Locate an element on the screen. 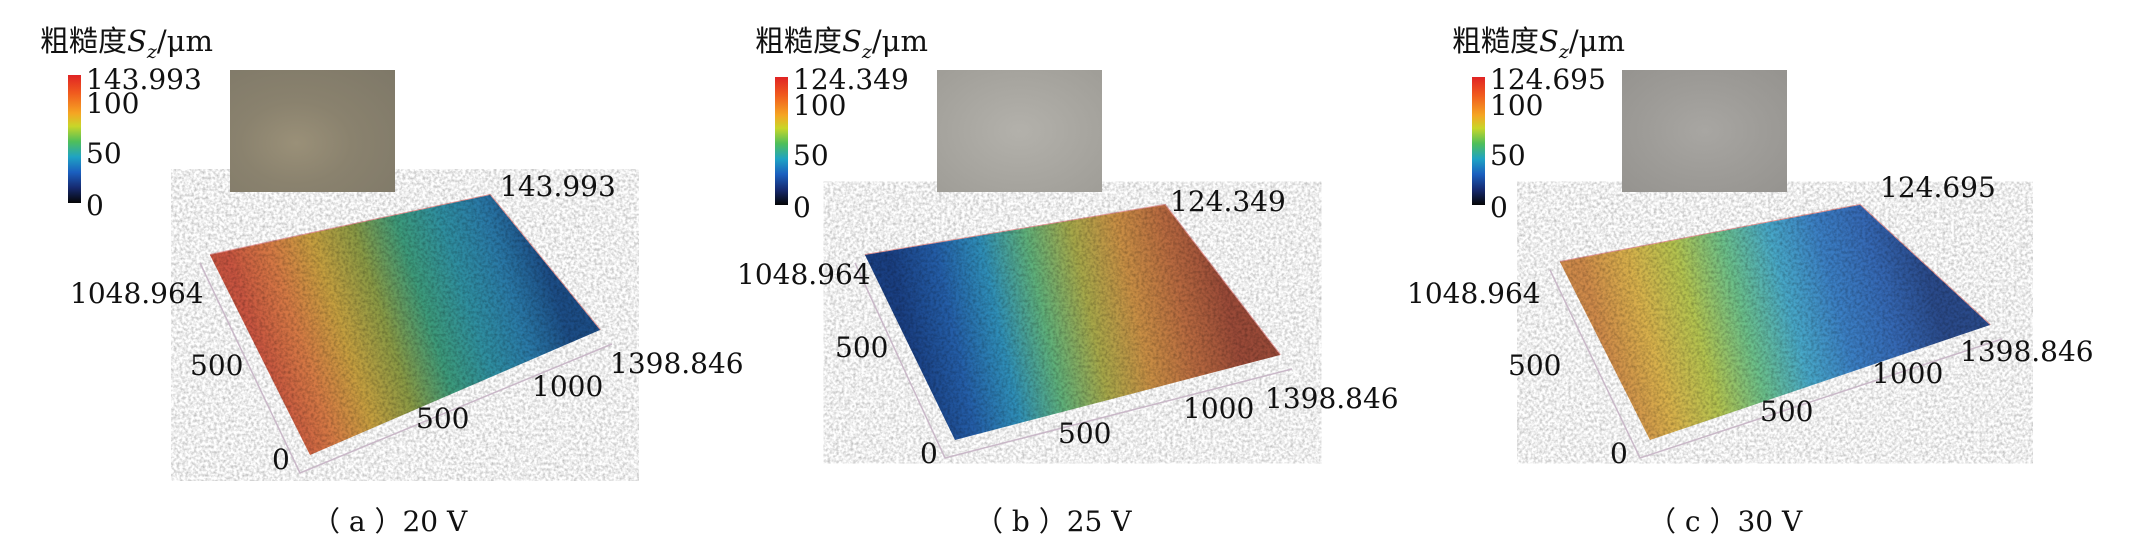  surface-plot-c is located at coordinates (1776, 331).